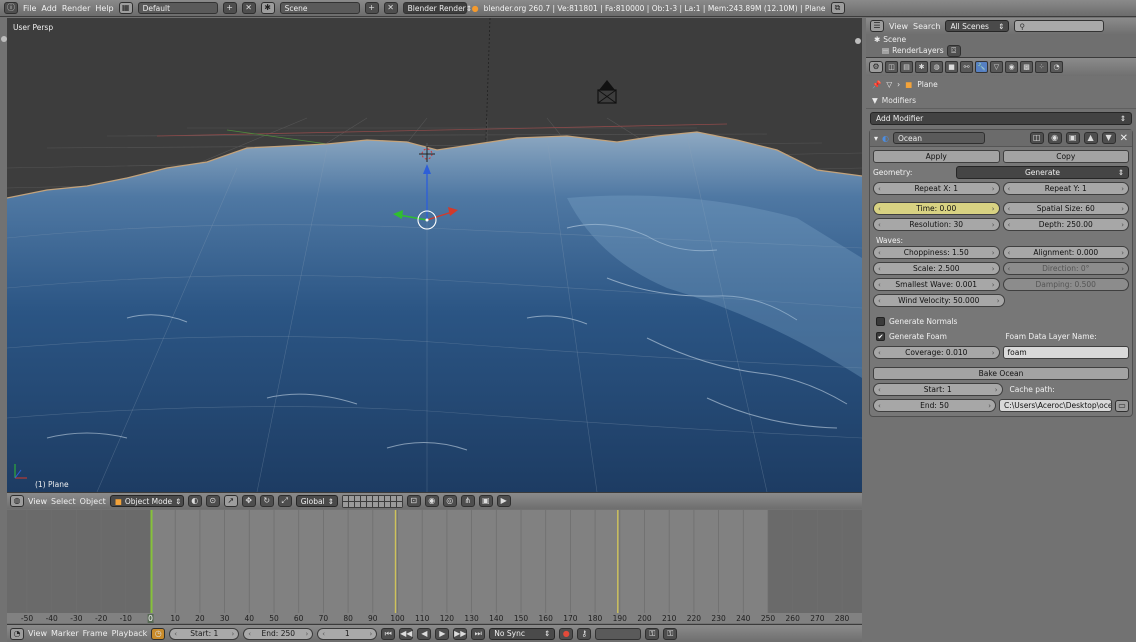  What do you see at coordinates (1059, 26) in the screenshot?
I see `outliner-search-input: ⚲` at bounding box center [1059, 26].